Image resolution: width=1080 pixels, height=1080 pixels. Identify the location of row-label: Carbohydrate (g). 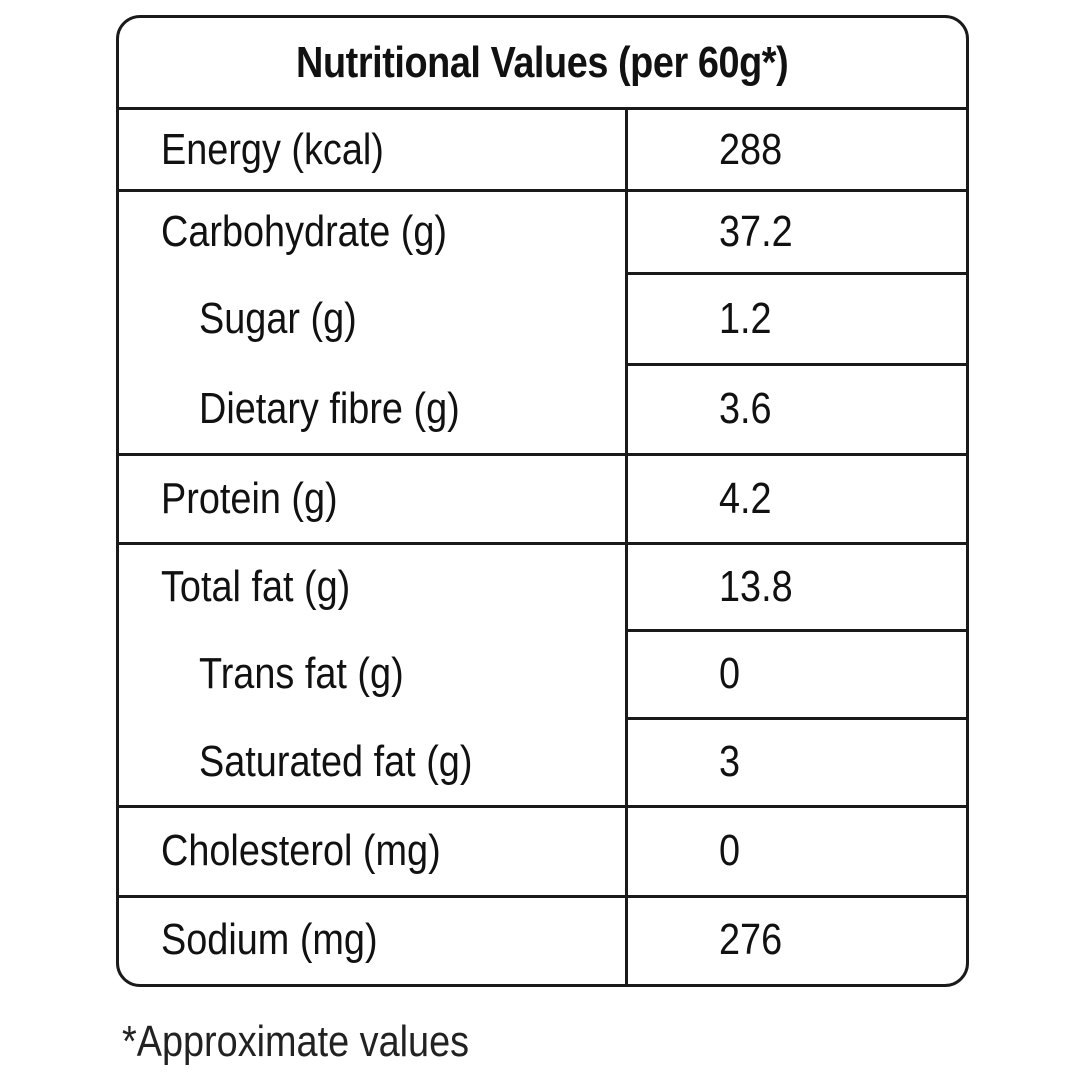
(304, 231).